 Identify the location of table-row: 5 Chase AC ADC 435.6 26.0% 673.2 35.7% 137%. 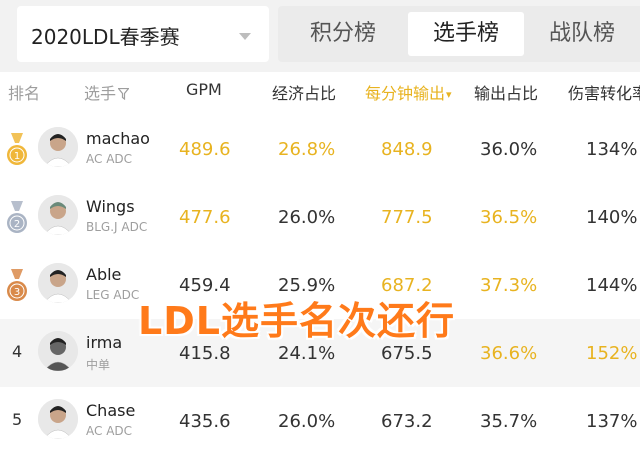
(320, 421).